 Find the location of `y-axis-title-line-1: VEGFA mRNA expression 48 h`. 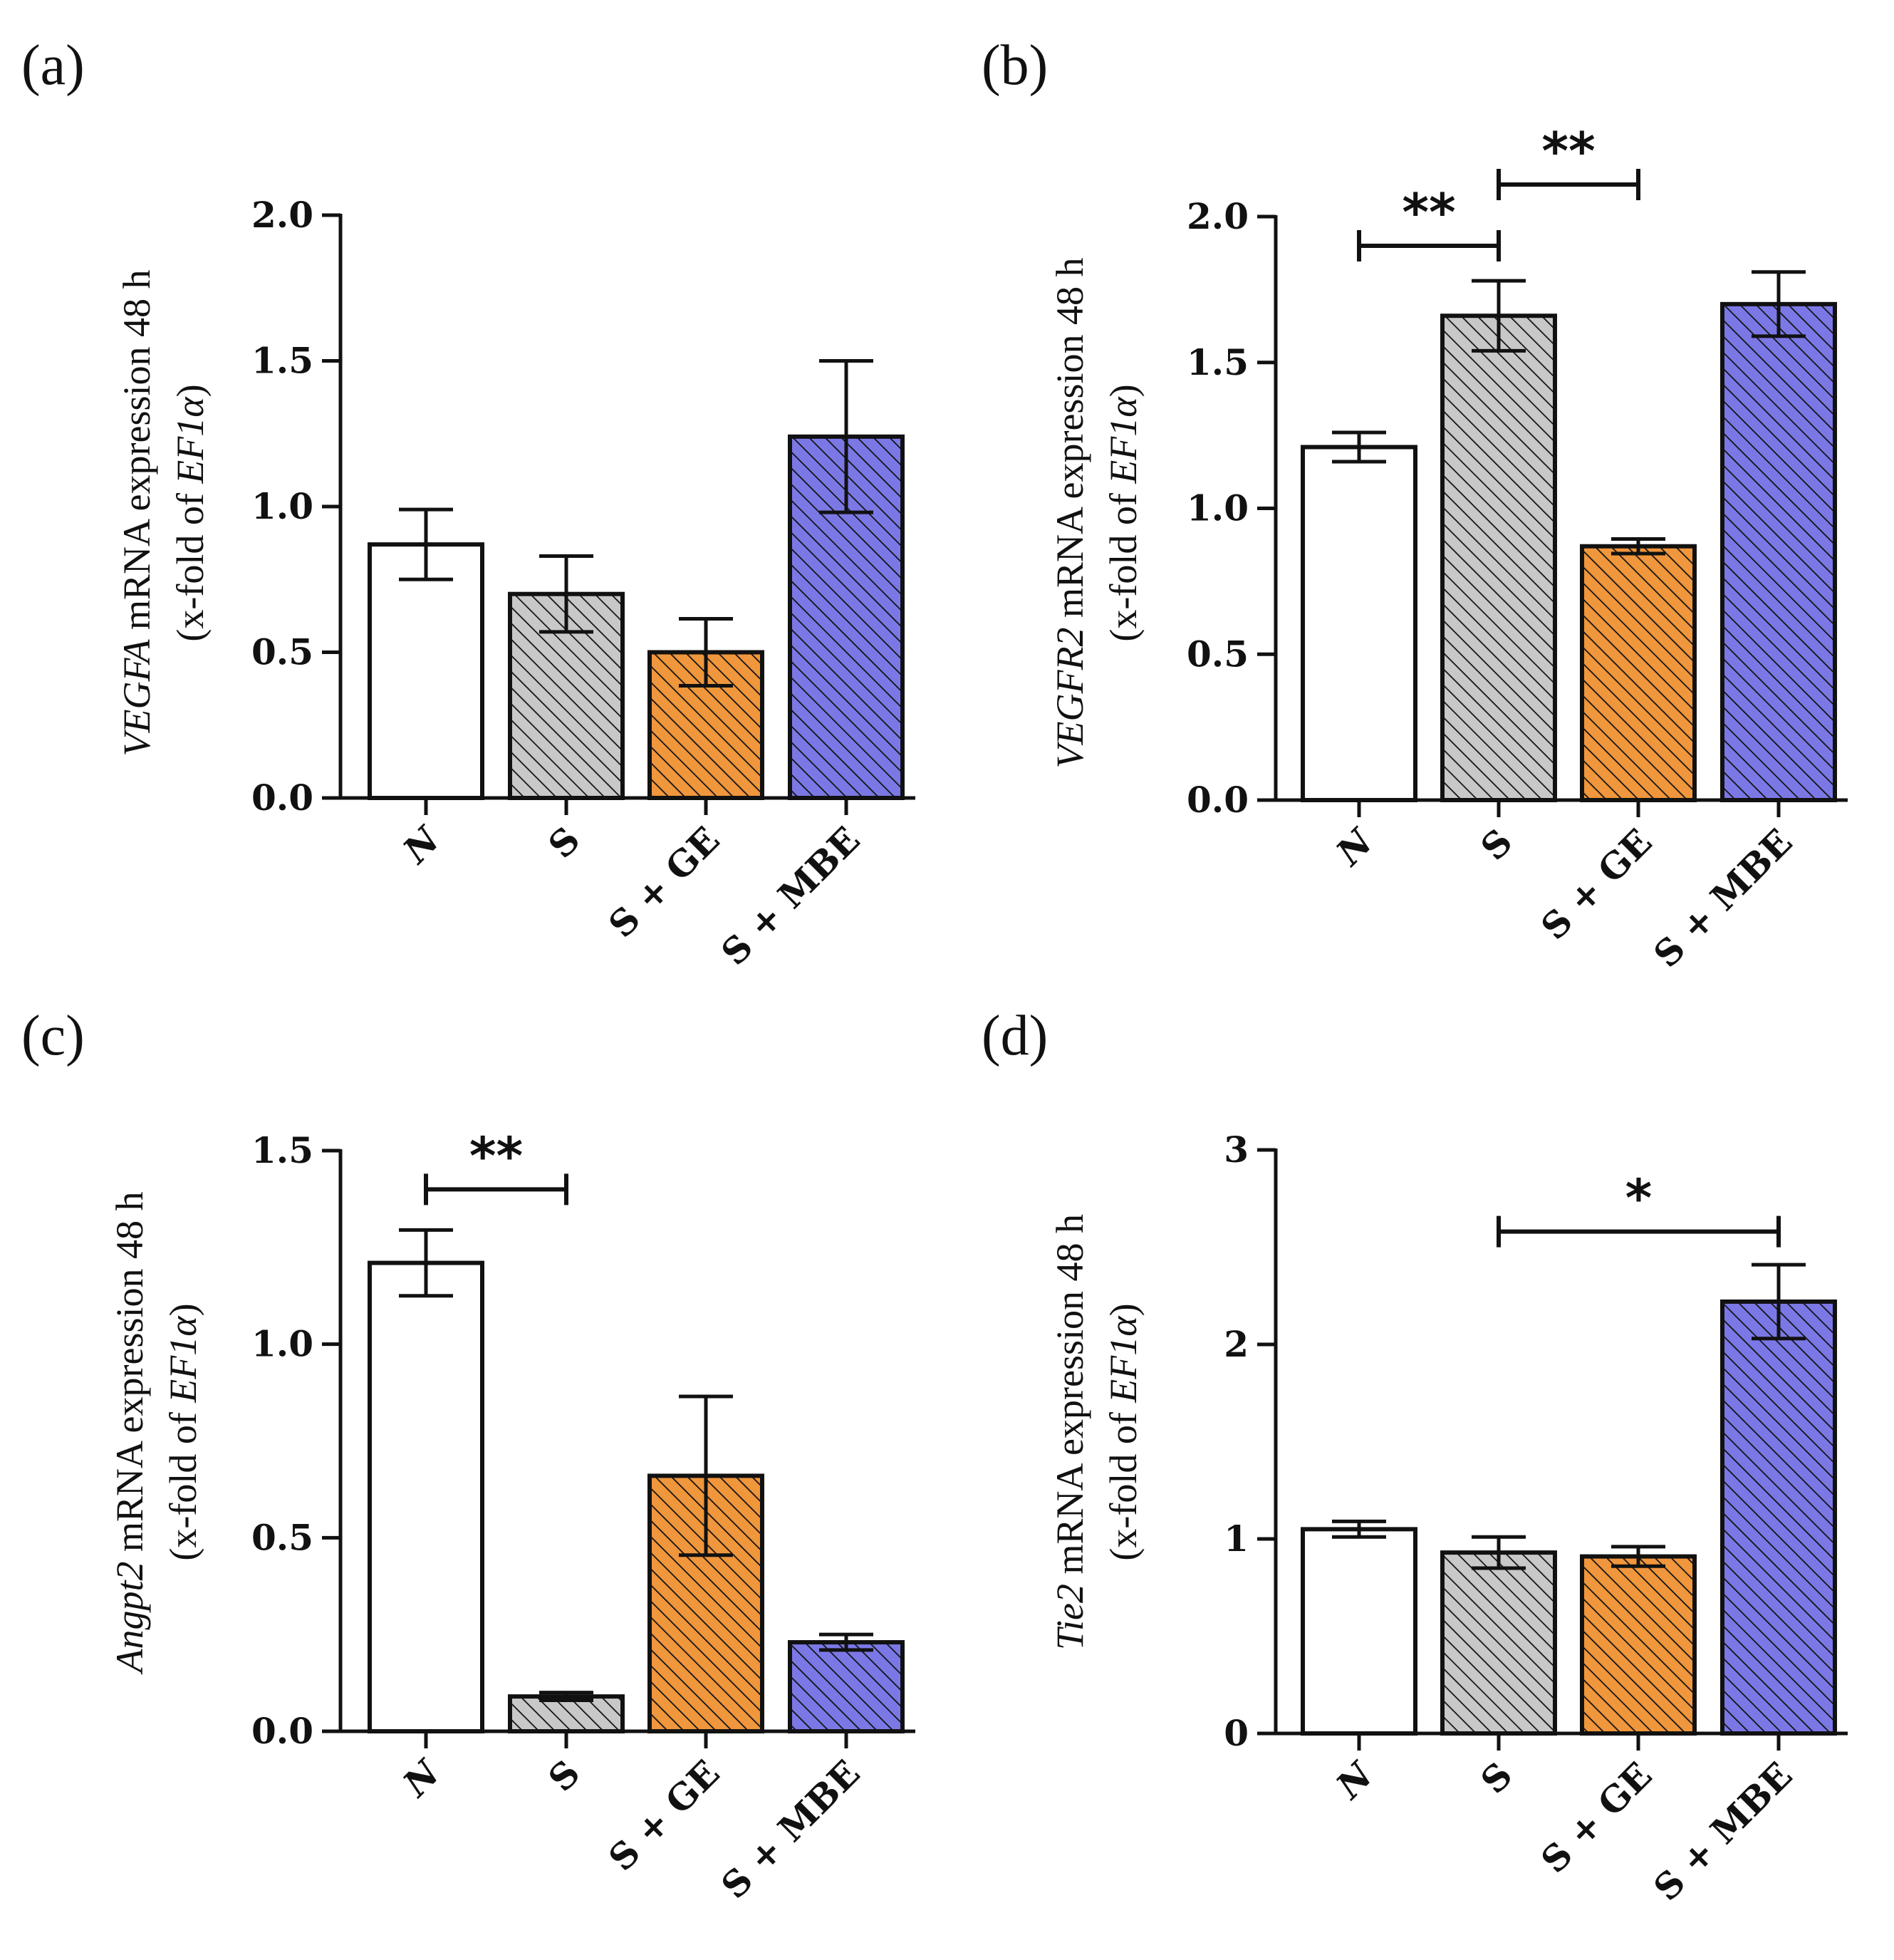

y-axis-title-line-1: VEGFA mRNA expression 48 h is located at coordinates (136, 513).